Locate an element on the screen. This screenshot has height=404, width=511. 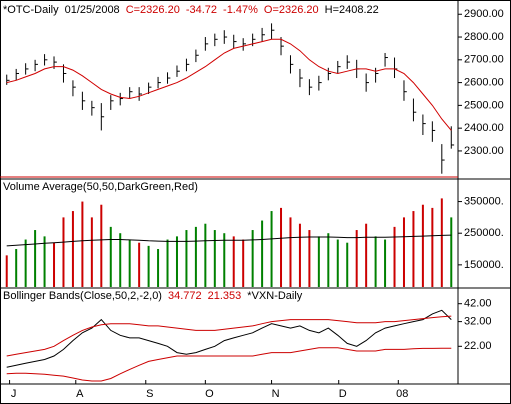
y-tick-label: 350000. is located at coordinates (484, 201).